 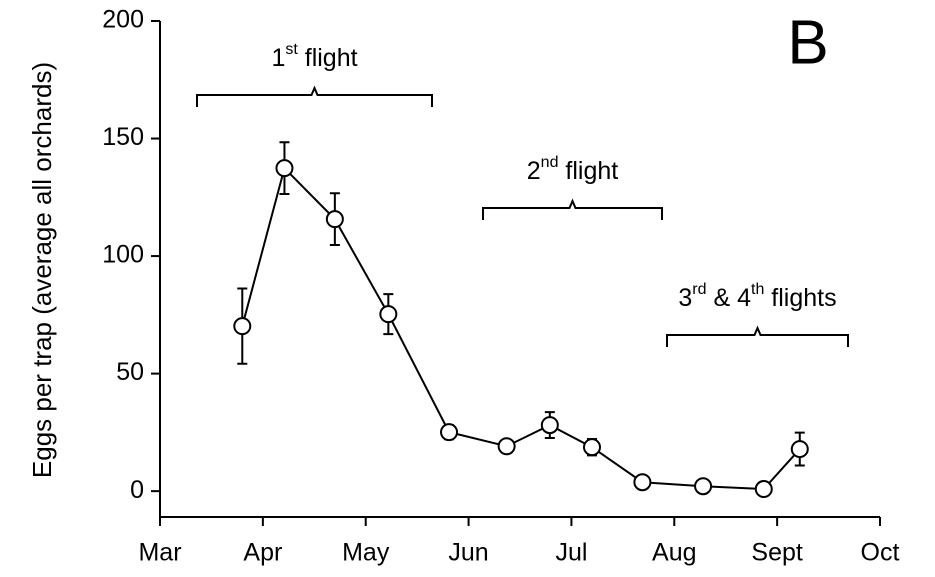 What do you see at coordinates (130, 372) in the screenshot?
I see `y-tick-label: 50` at bounding box center [130, 372].